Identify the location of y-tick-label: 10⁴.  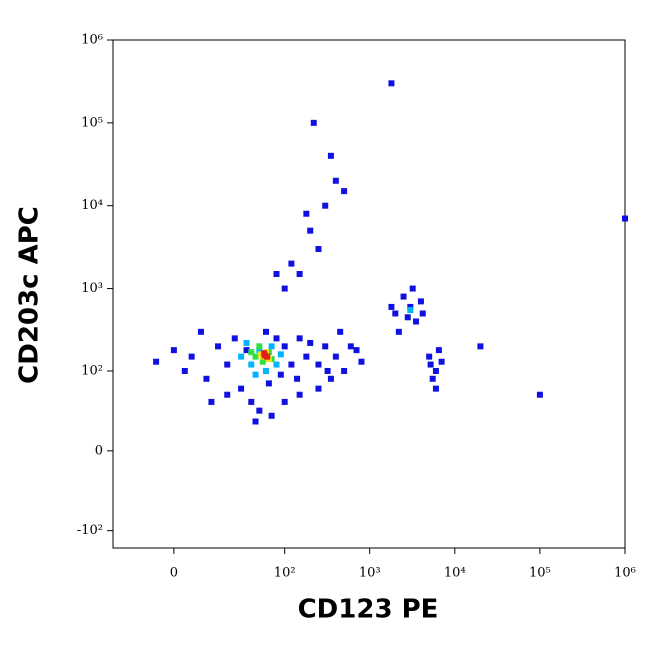
(92, 205).